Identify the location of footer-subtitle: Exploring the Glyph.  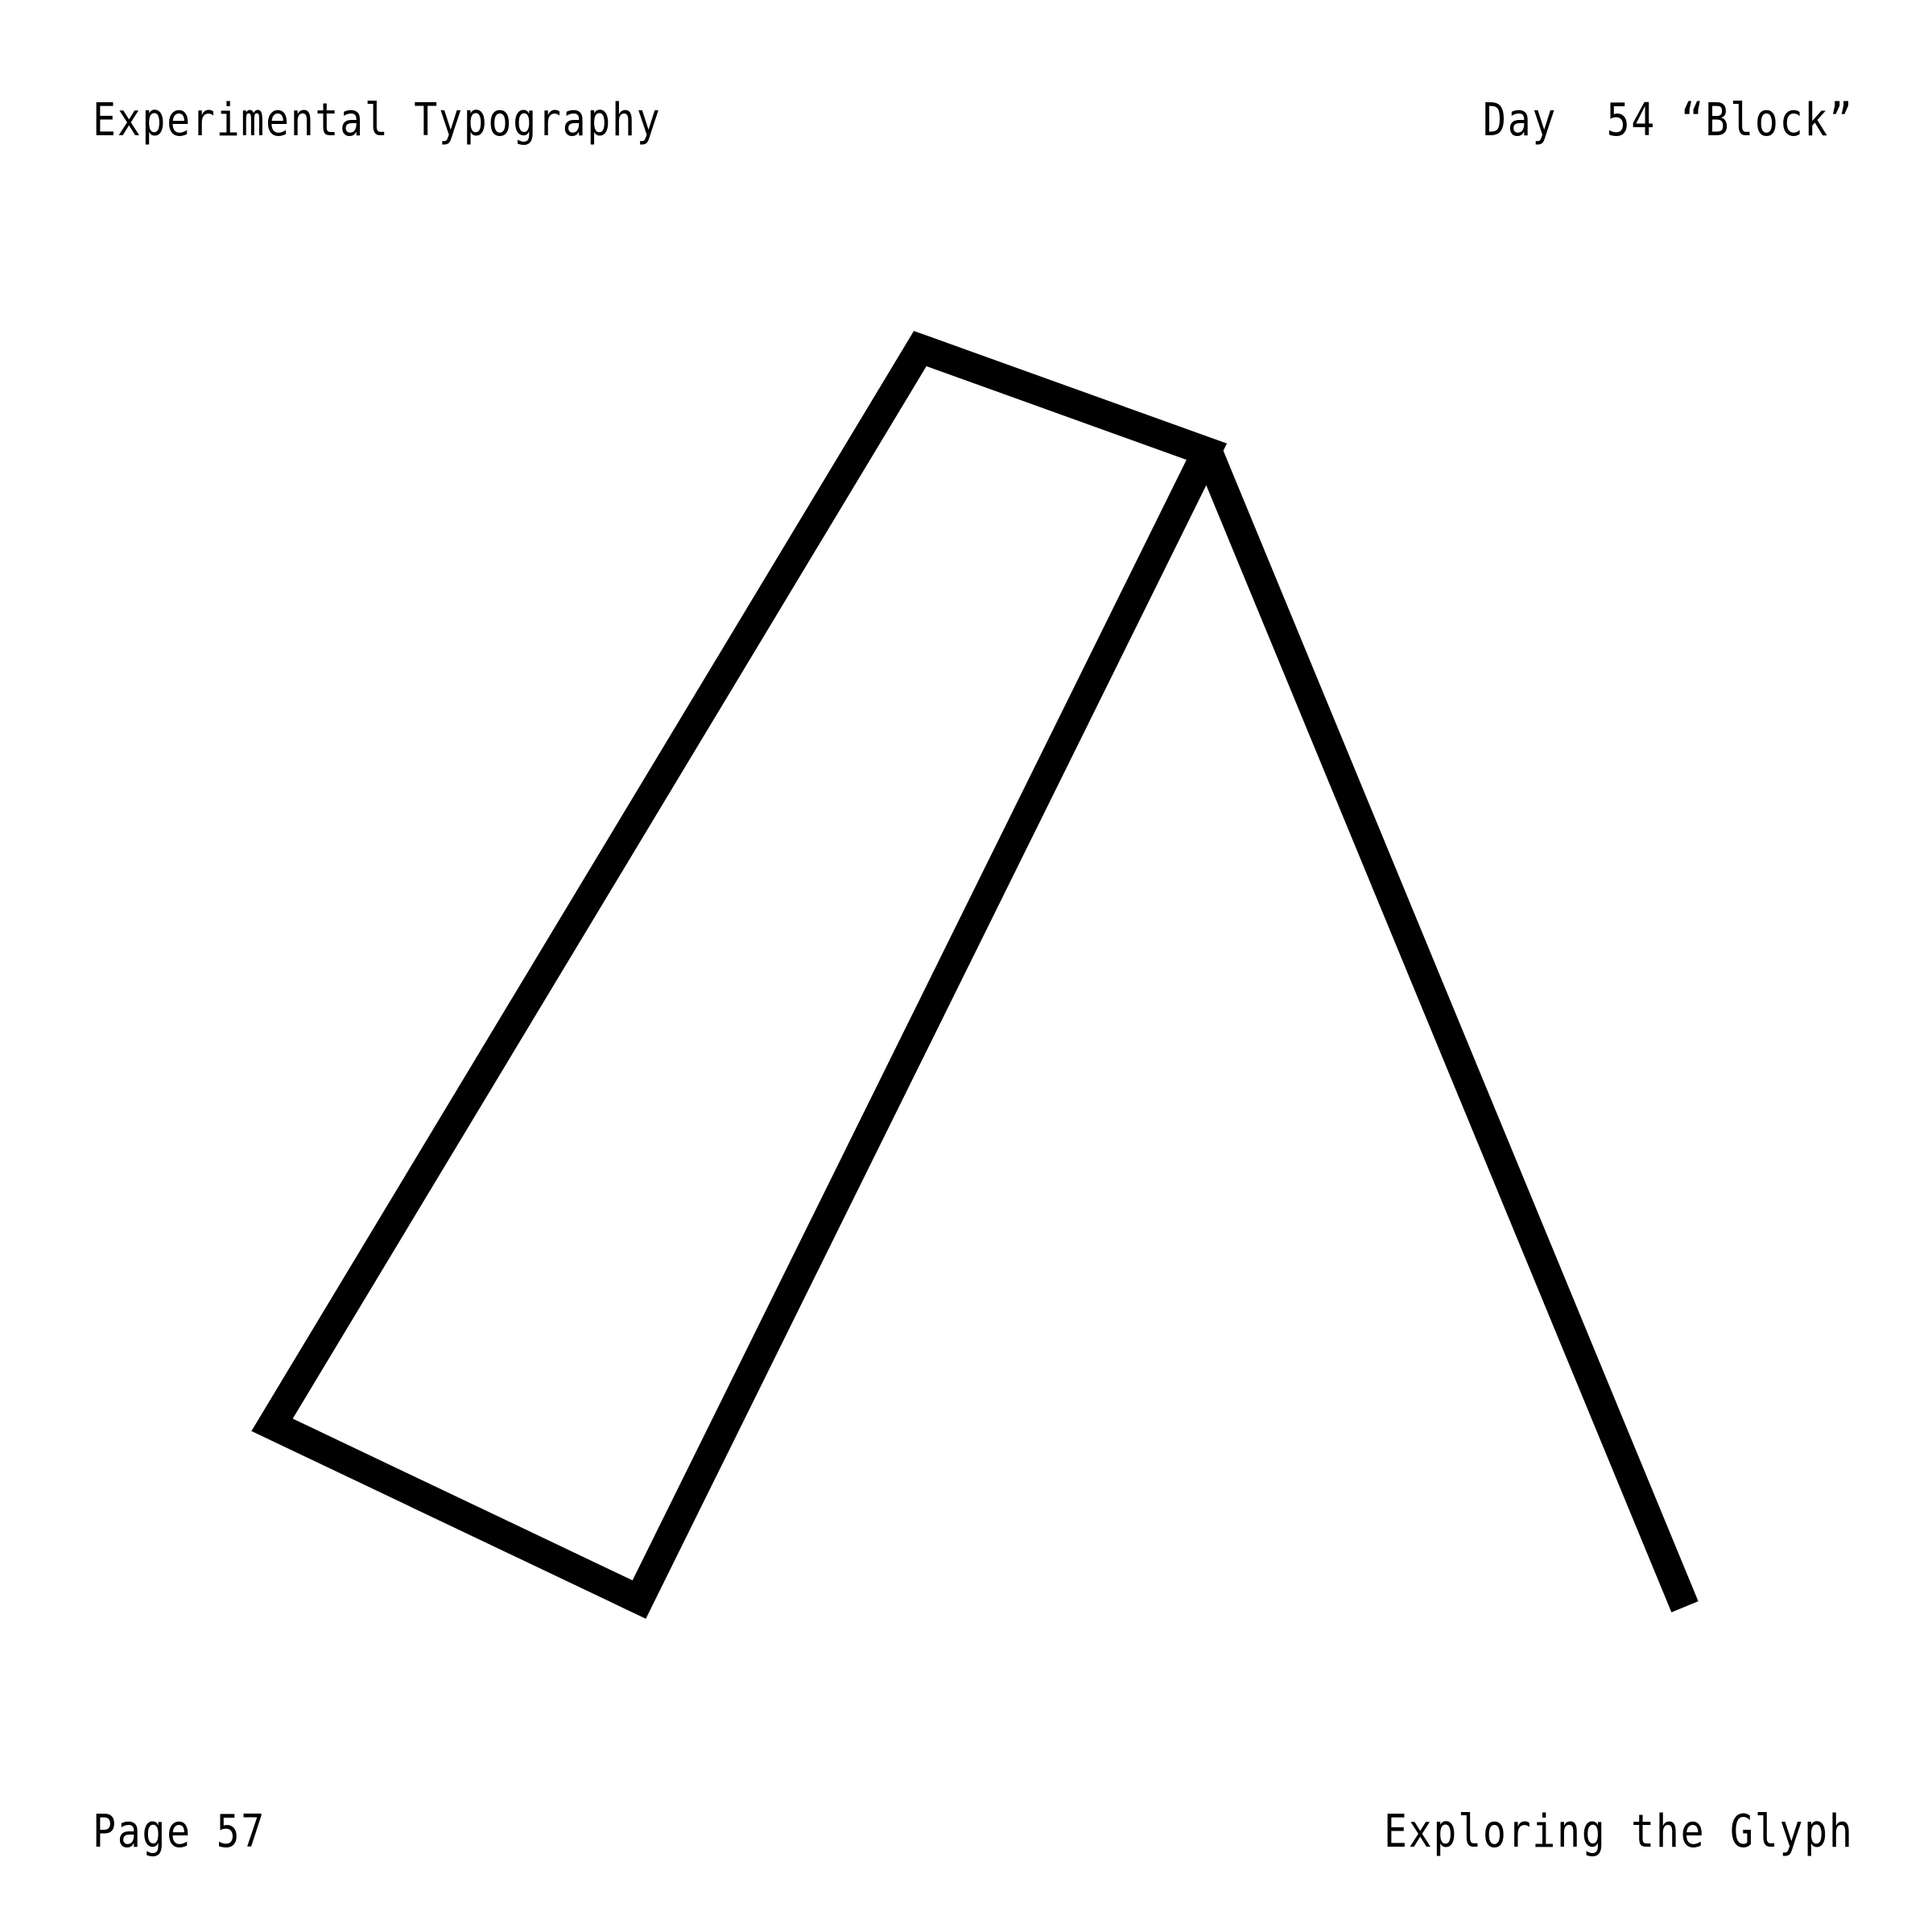
(1619, 1832).